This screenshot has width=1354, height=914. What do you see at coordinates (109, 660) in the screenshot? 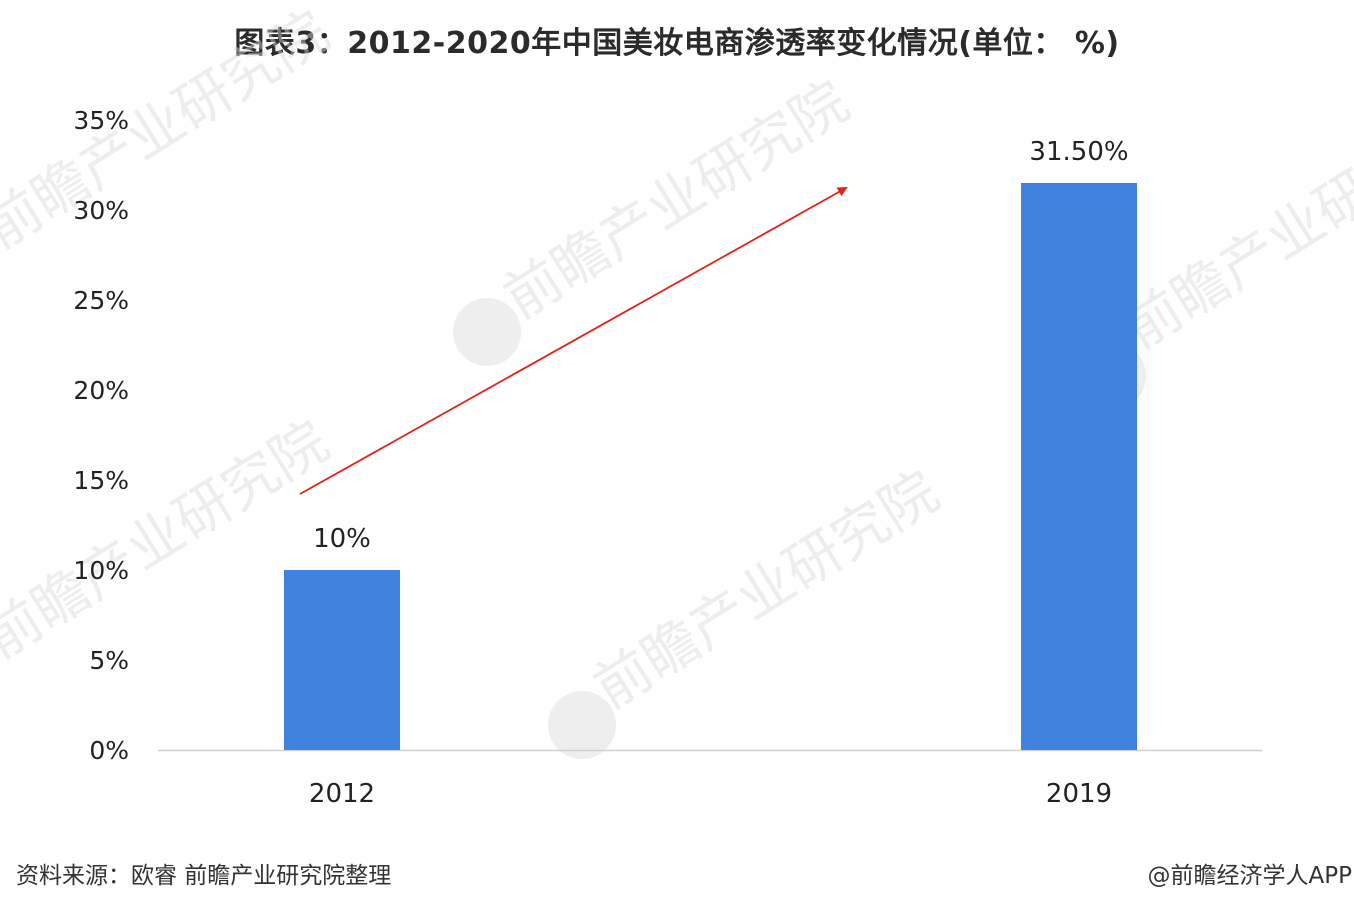
I see `y-tick-label: 5%` at bounding box center [109, 660].